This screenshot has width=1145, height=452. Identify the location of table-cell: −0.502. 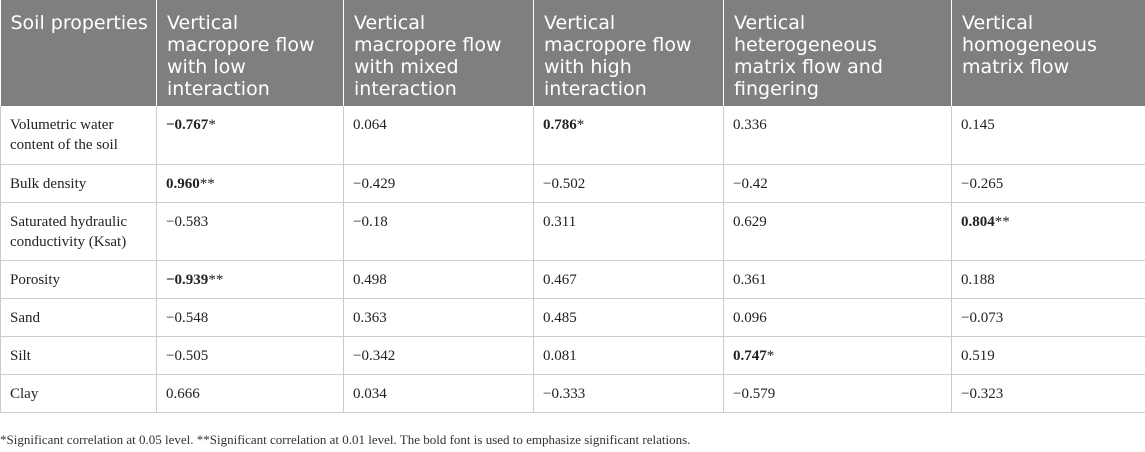
(628, 183).